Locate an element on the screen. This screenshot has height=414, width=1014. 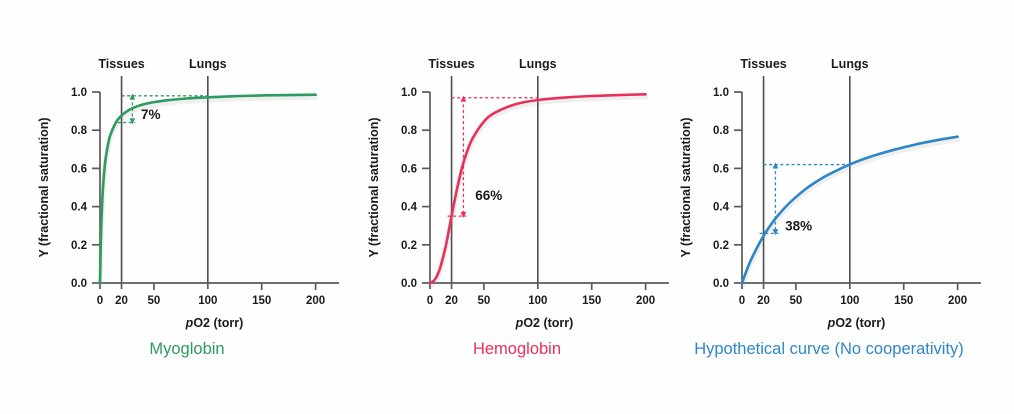
panel-caption-myoglobin: Myoglobin is located at coordinates (187, 349).